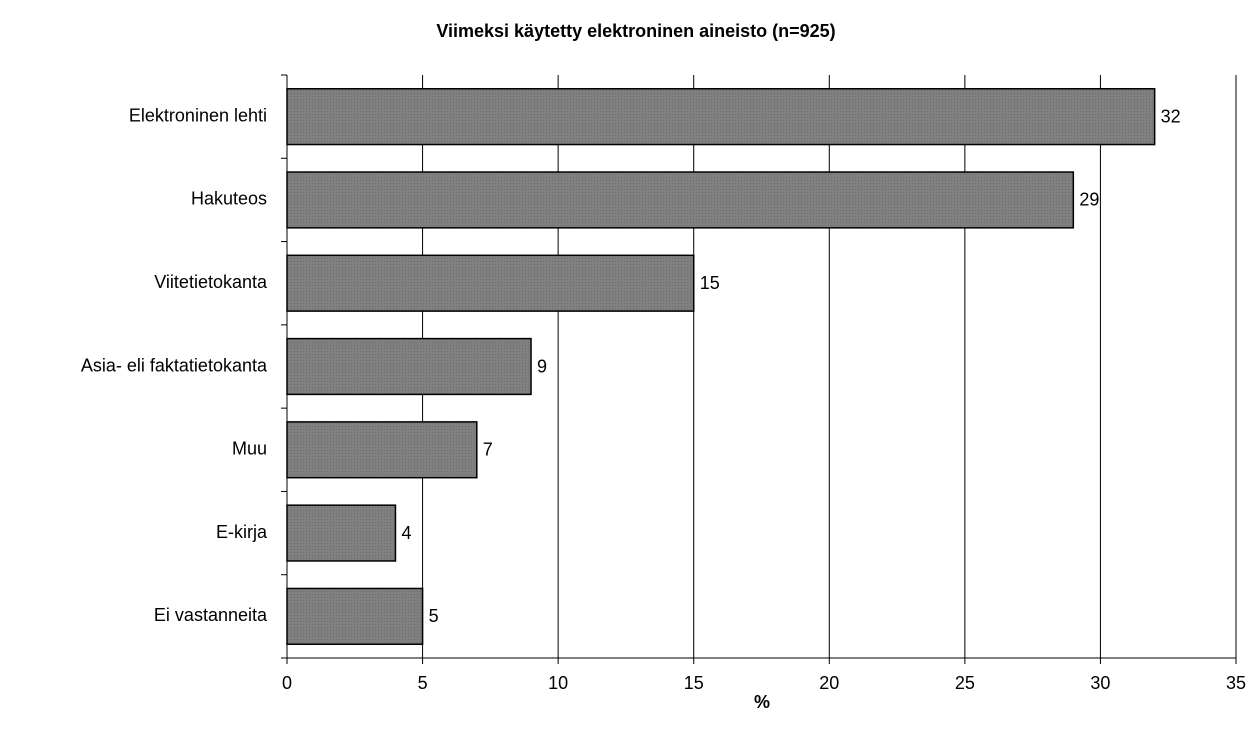 This screenshot has height=736, width=1252. What do you see at coordinates (406, 533) in the screenshot?
I see `data-label: 4` at bounding box center [406, 533].